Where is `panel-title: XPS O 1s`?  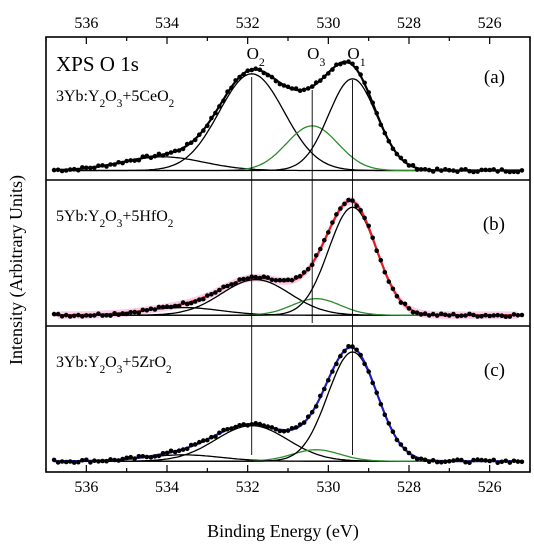 panel-title: XPS O 1s is located at coordinates (97, 64).